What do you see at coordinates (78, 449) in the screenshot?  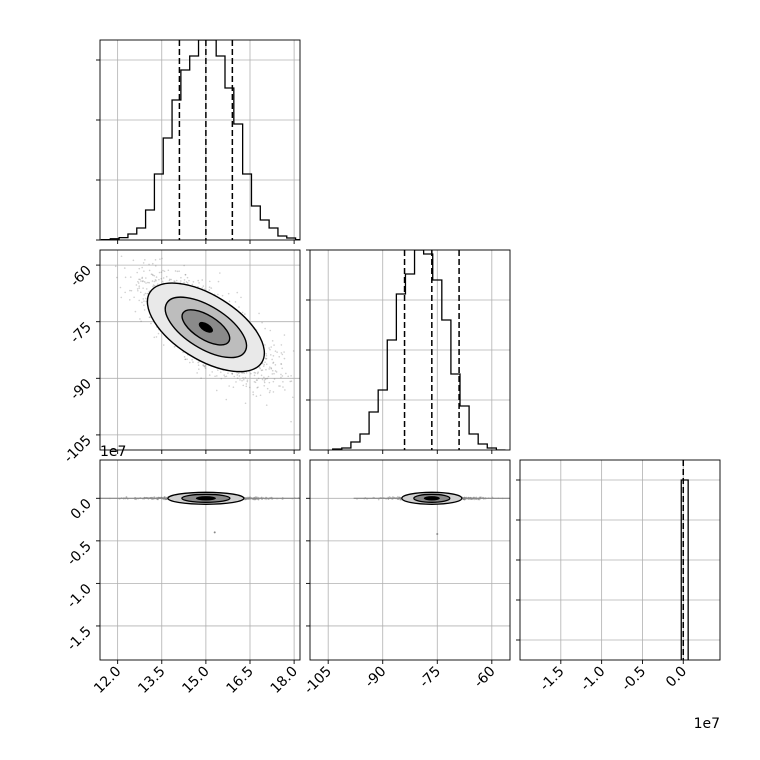 I see `y-tick-label: -105` at bounding box center [78, 449].